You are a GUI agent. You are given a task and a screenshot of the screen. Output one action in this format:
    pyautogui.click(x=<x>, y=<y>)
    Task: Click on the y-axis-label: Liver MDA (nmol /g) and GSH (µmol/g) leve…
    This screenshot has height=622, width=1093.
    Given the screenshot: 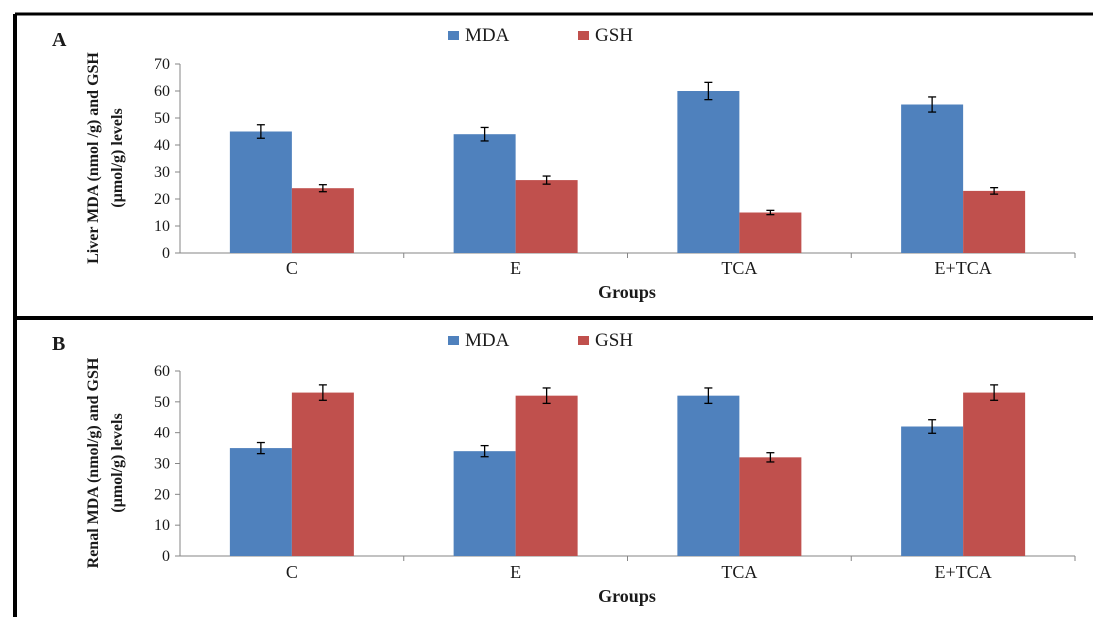 What is the action you would take?
    pyautogui.click(x=105, y=158)
    